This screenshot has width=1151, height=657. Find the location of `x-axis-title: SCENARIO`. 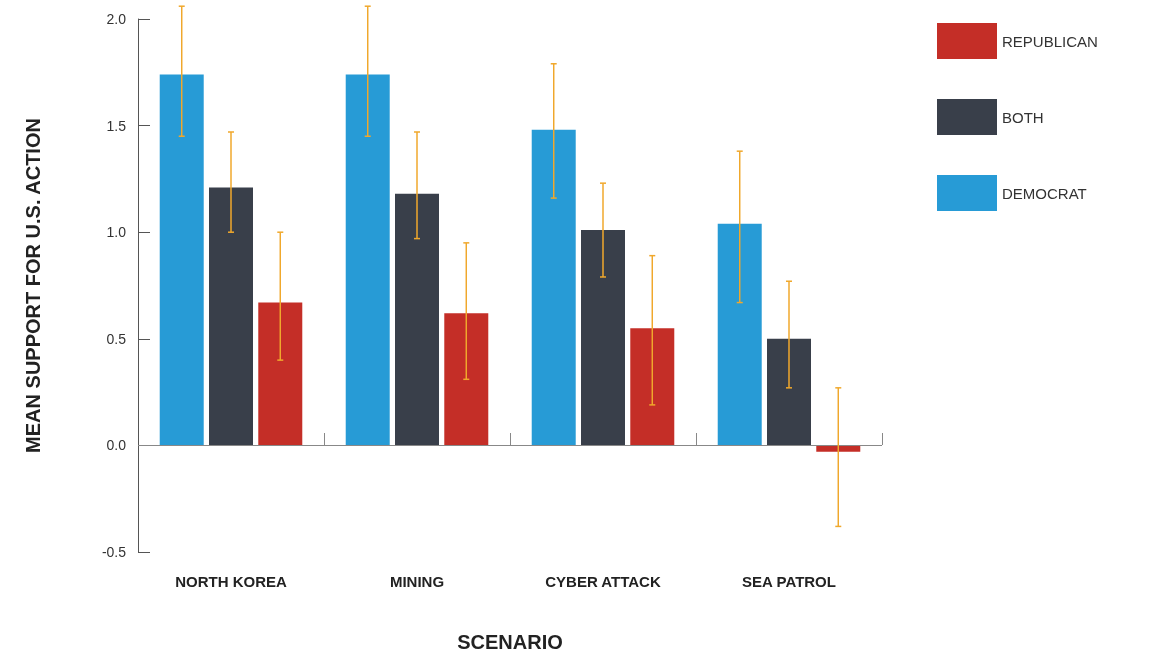

x-axis-title: SCENARIO is located at coordinates (510, 642).